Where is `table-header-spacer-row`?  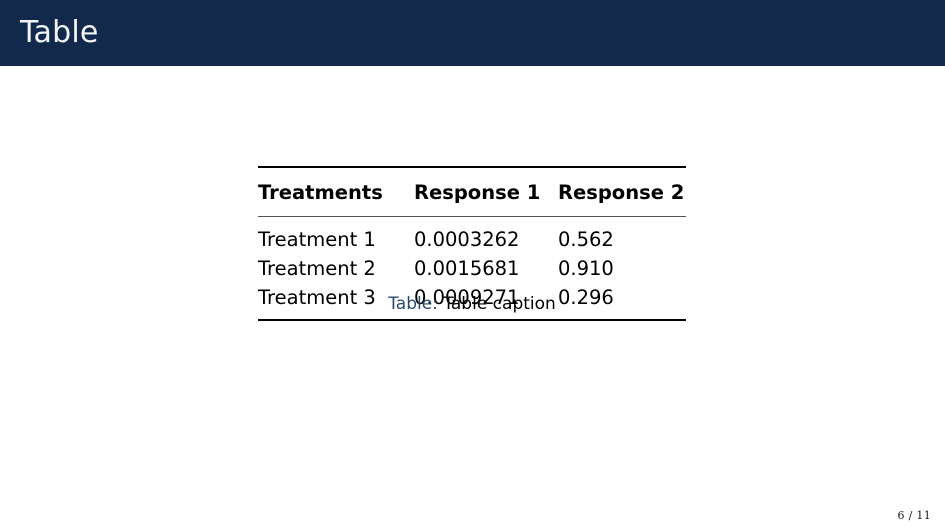
table-header-spacer-row is located at coordinates (472, 211).